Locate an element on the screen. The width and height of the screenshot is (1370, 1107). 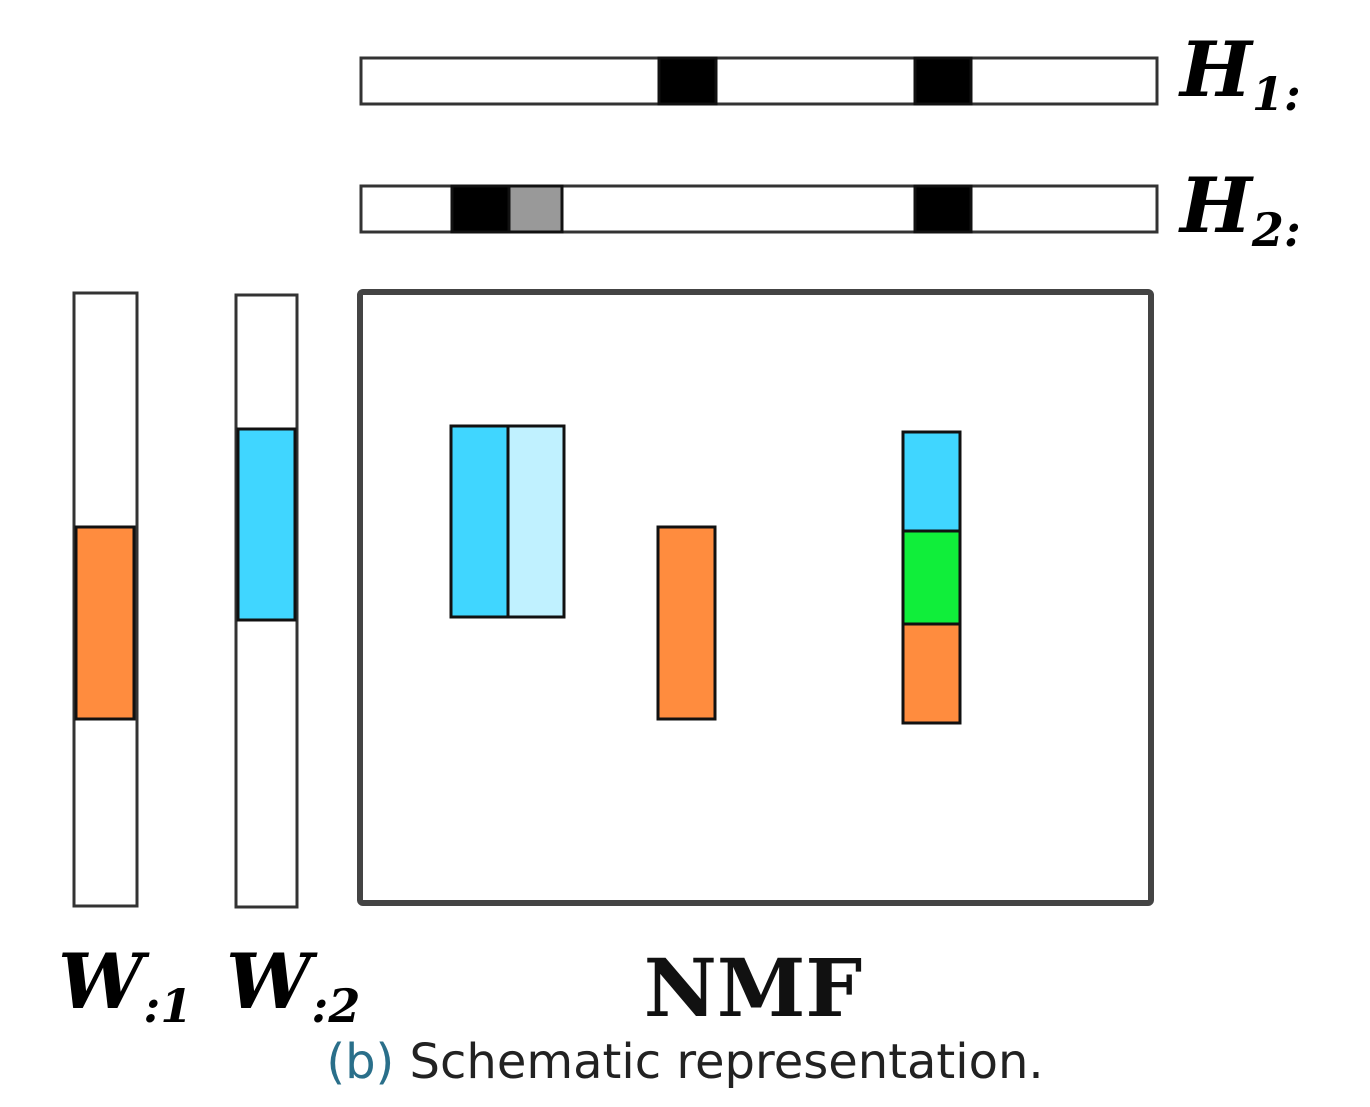
h1-row-outline is located at coordinates (759, 81).